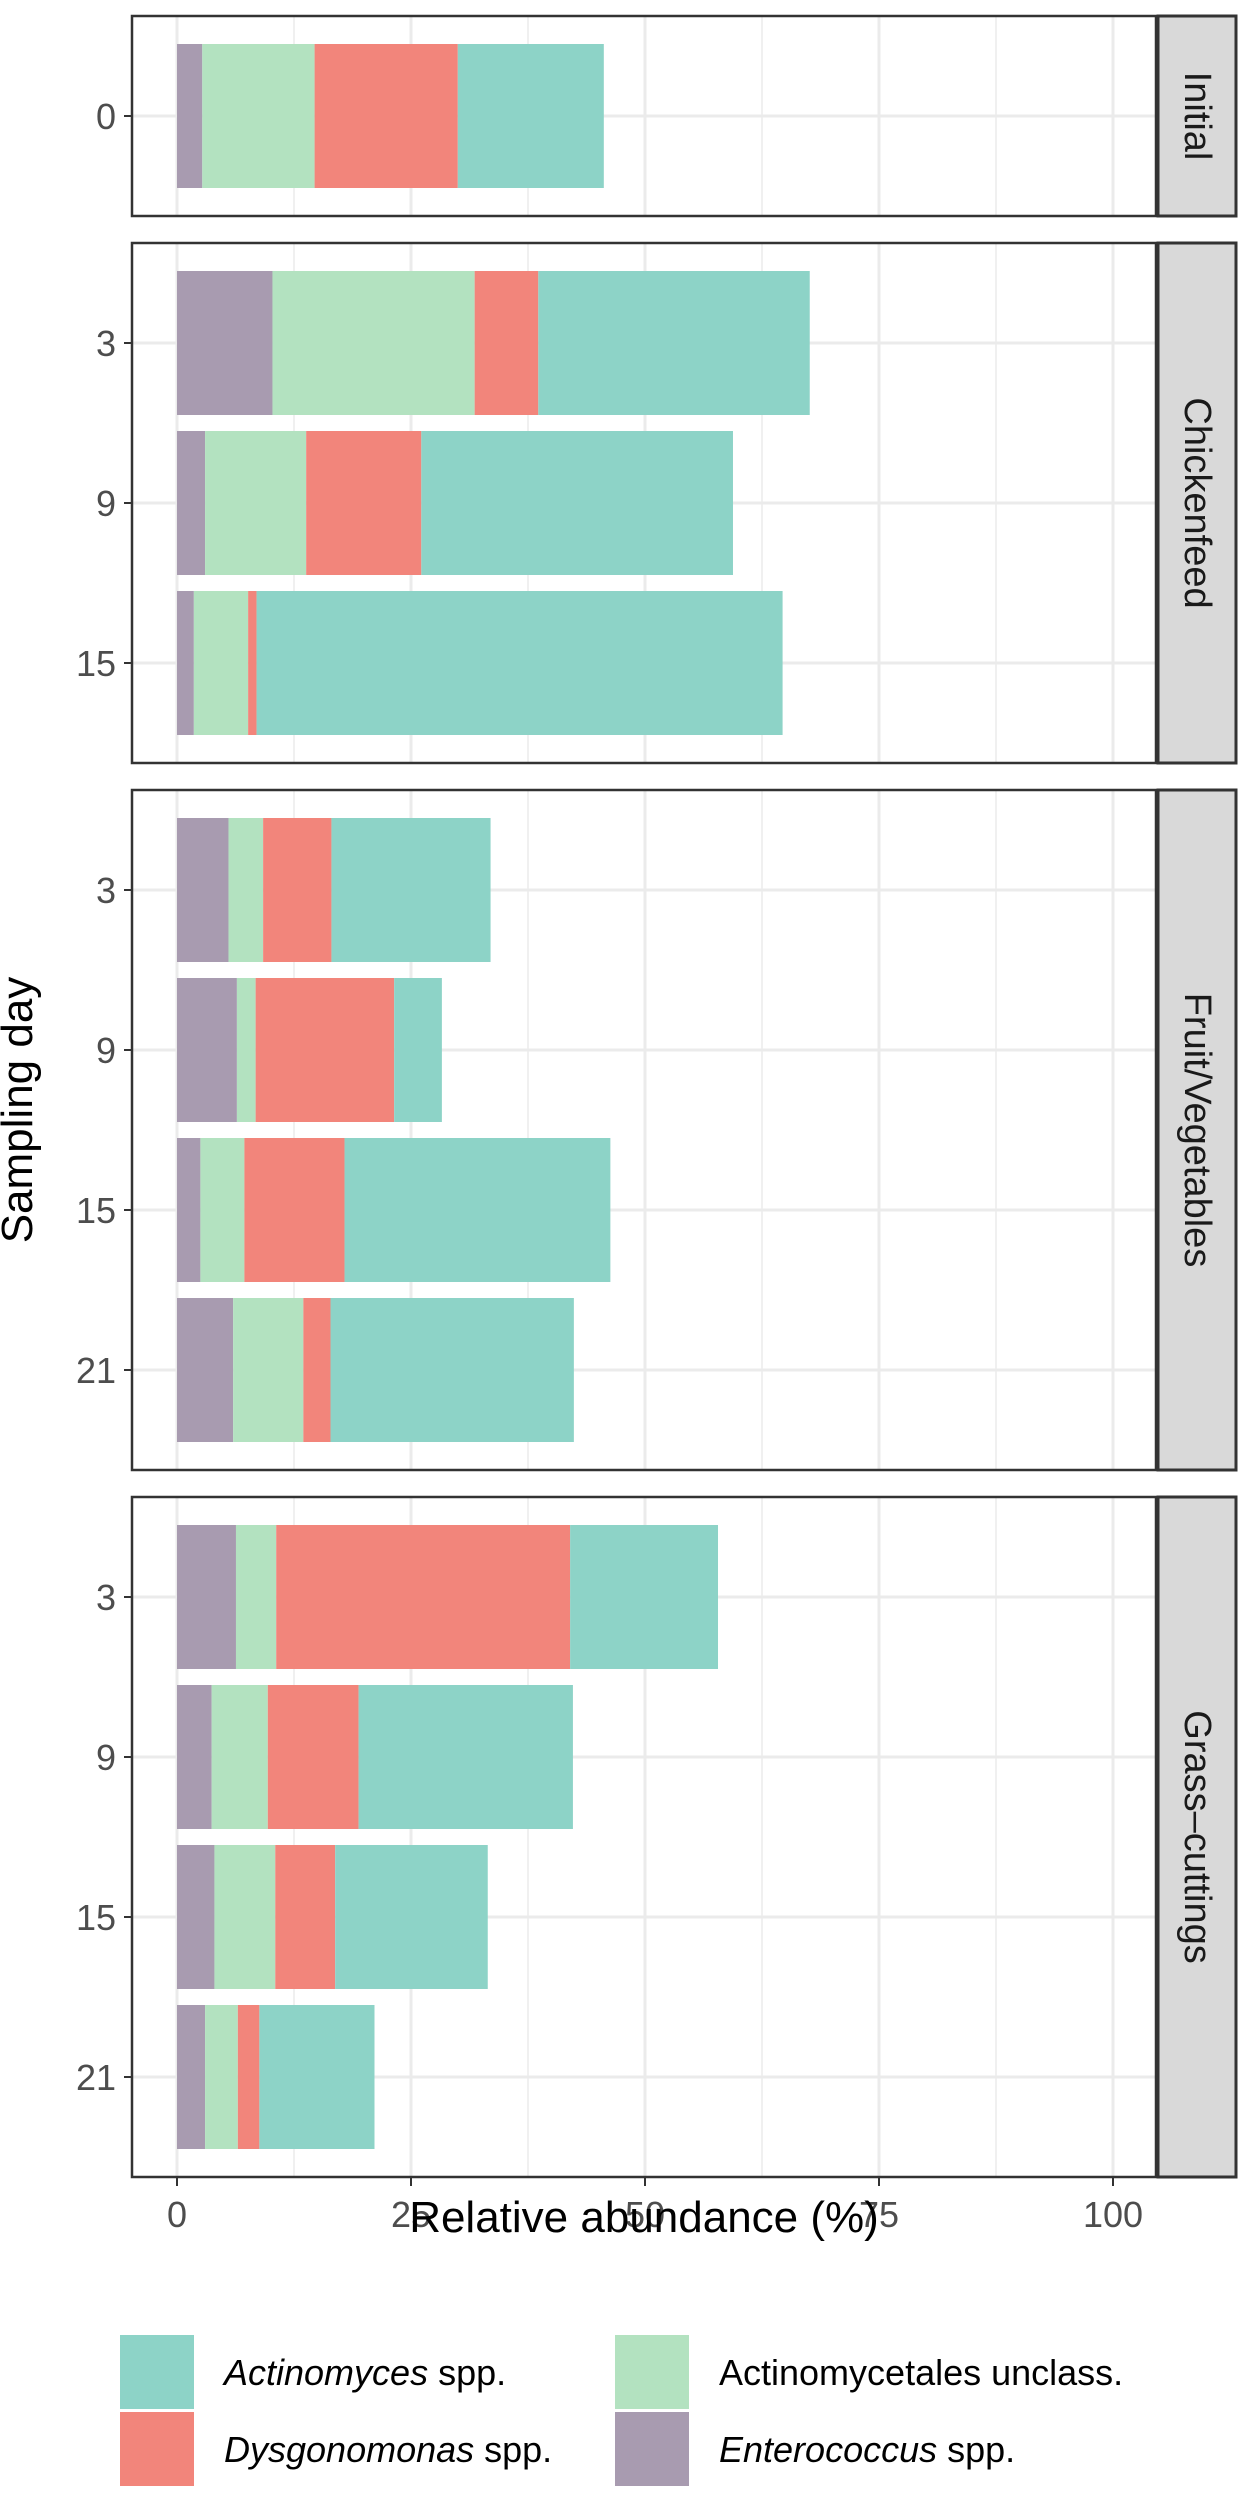 This screenshot has height=2500, width=1244. I want to click on legend-item-actinomyces: Actinomyces spp., so click(313, 2372).